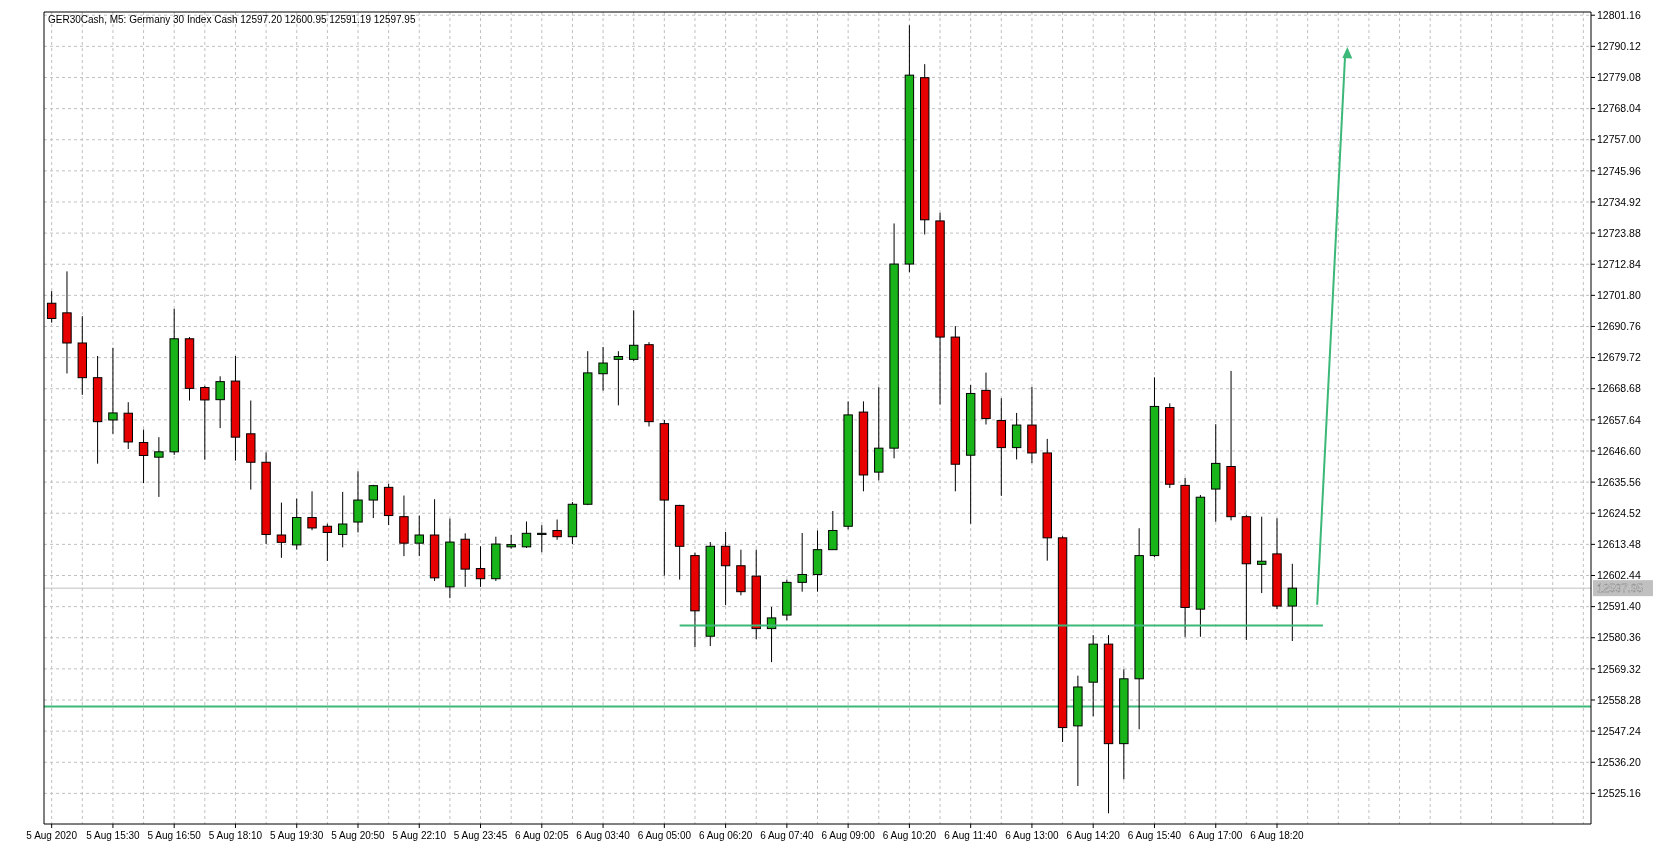  What do you see at coordinates (1619, 108) in the screenshot?
I see `y-tick-label: 12768.04` at bounding box center [1619, 108].